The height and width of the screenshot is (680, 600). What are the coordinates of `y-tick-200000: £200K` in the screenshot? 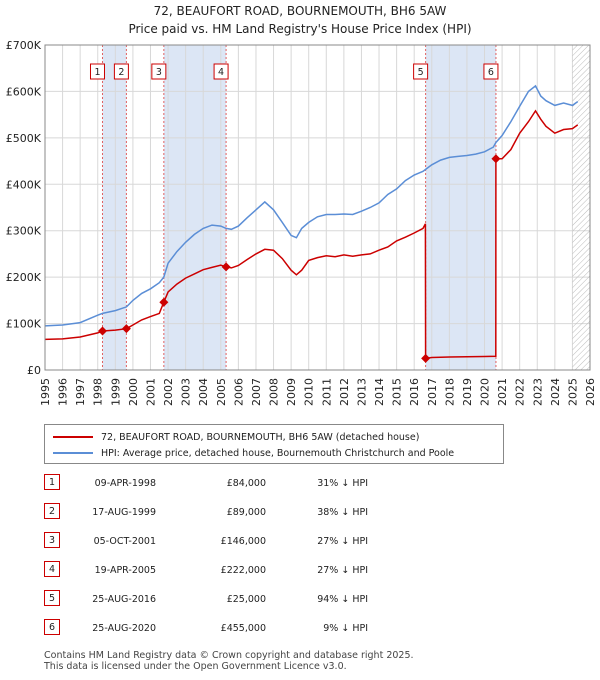 It's located at (24, 277).